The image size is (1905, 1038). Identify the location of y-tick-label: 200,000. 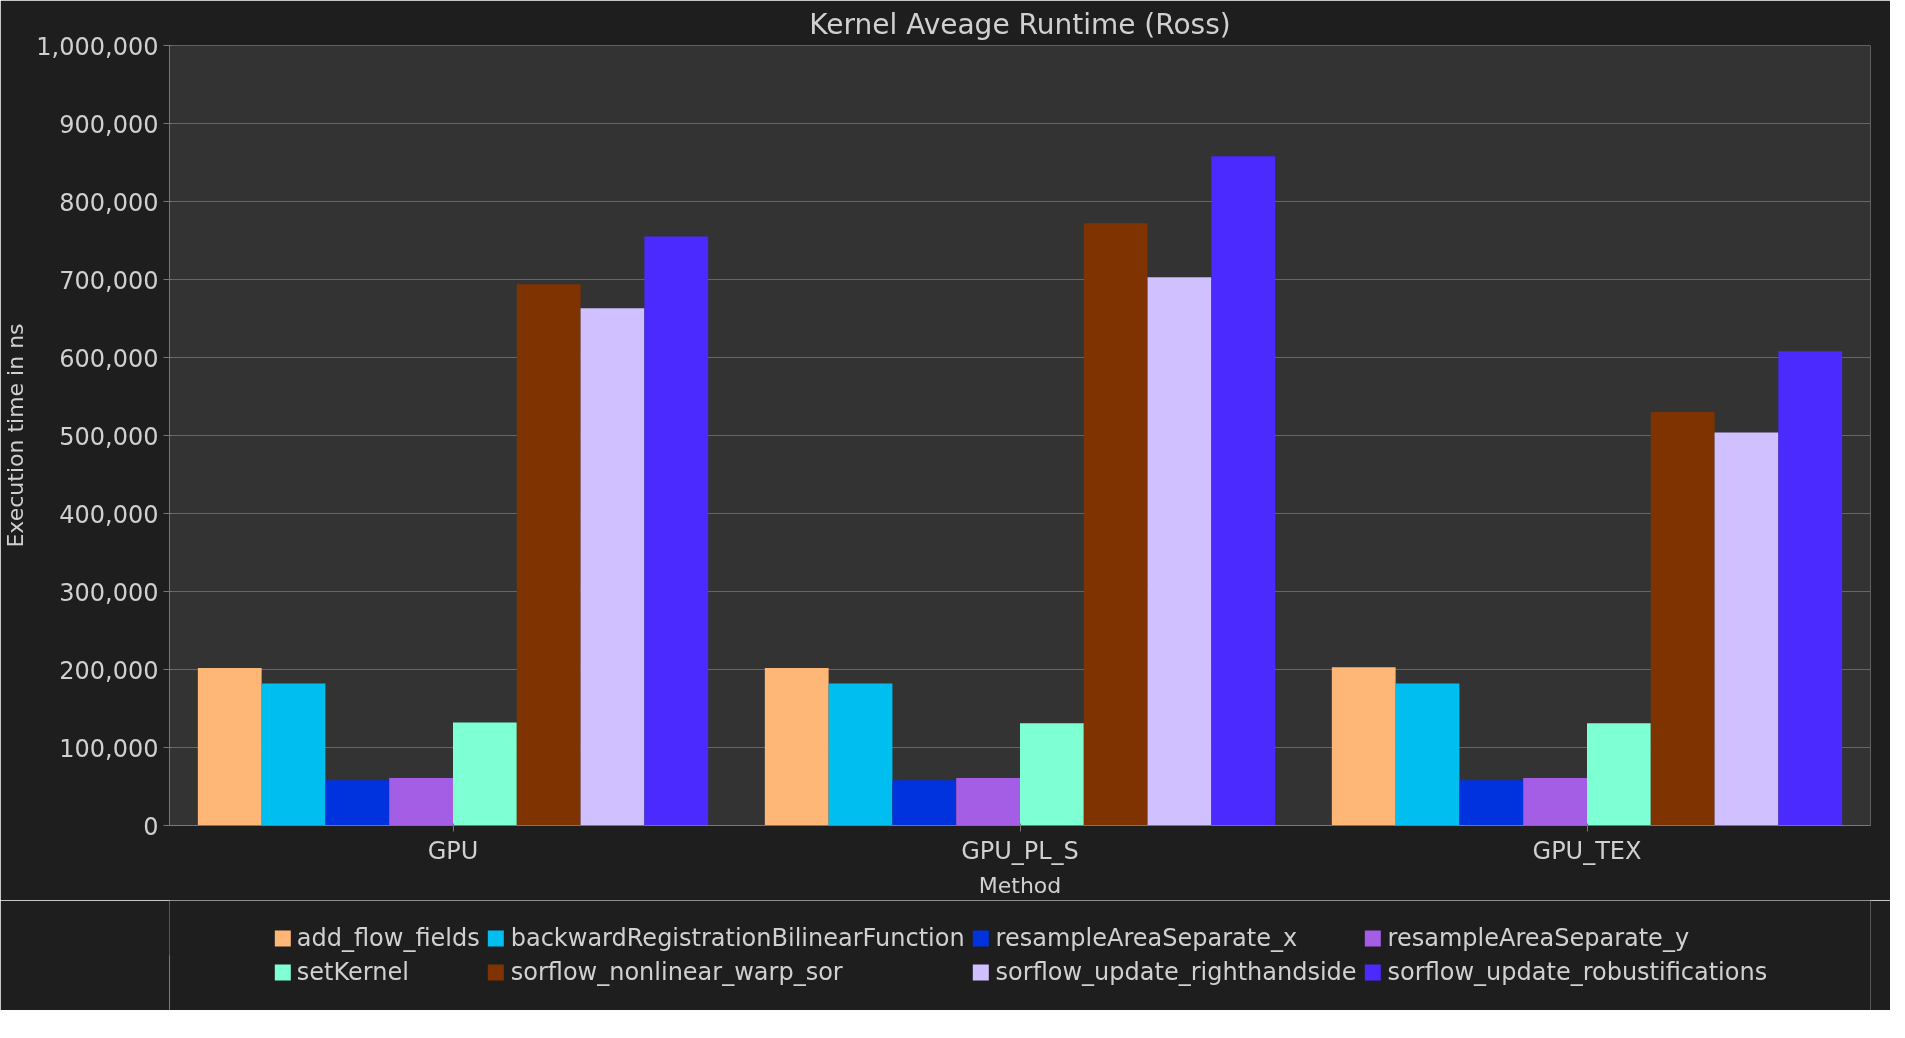
(109, 670).